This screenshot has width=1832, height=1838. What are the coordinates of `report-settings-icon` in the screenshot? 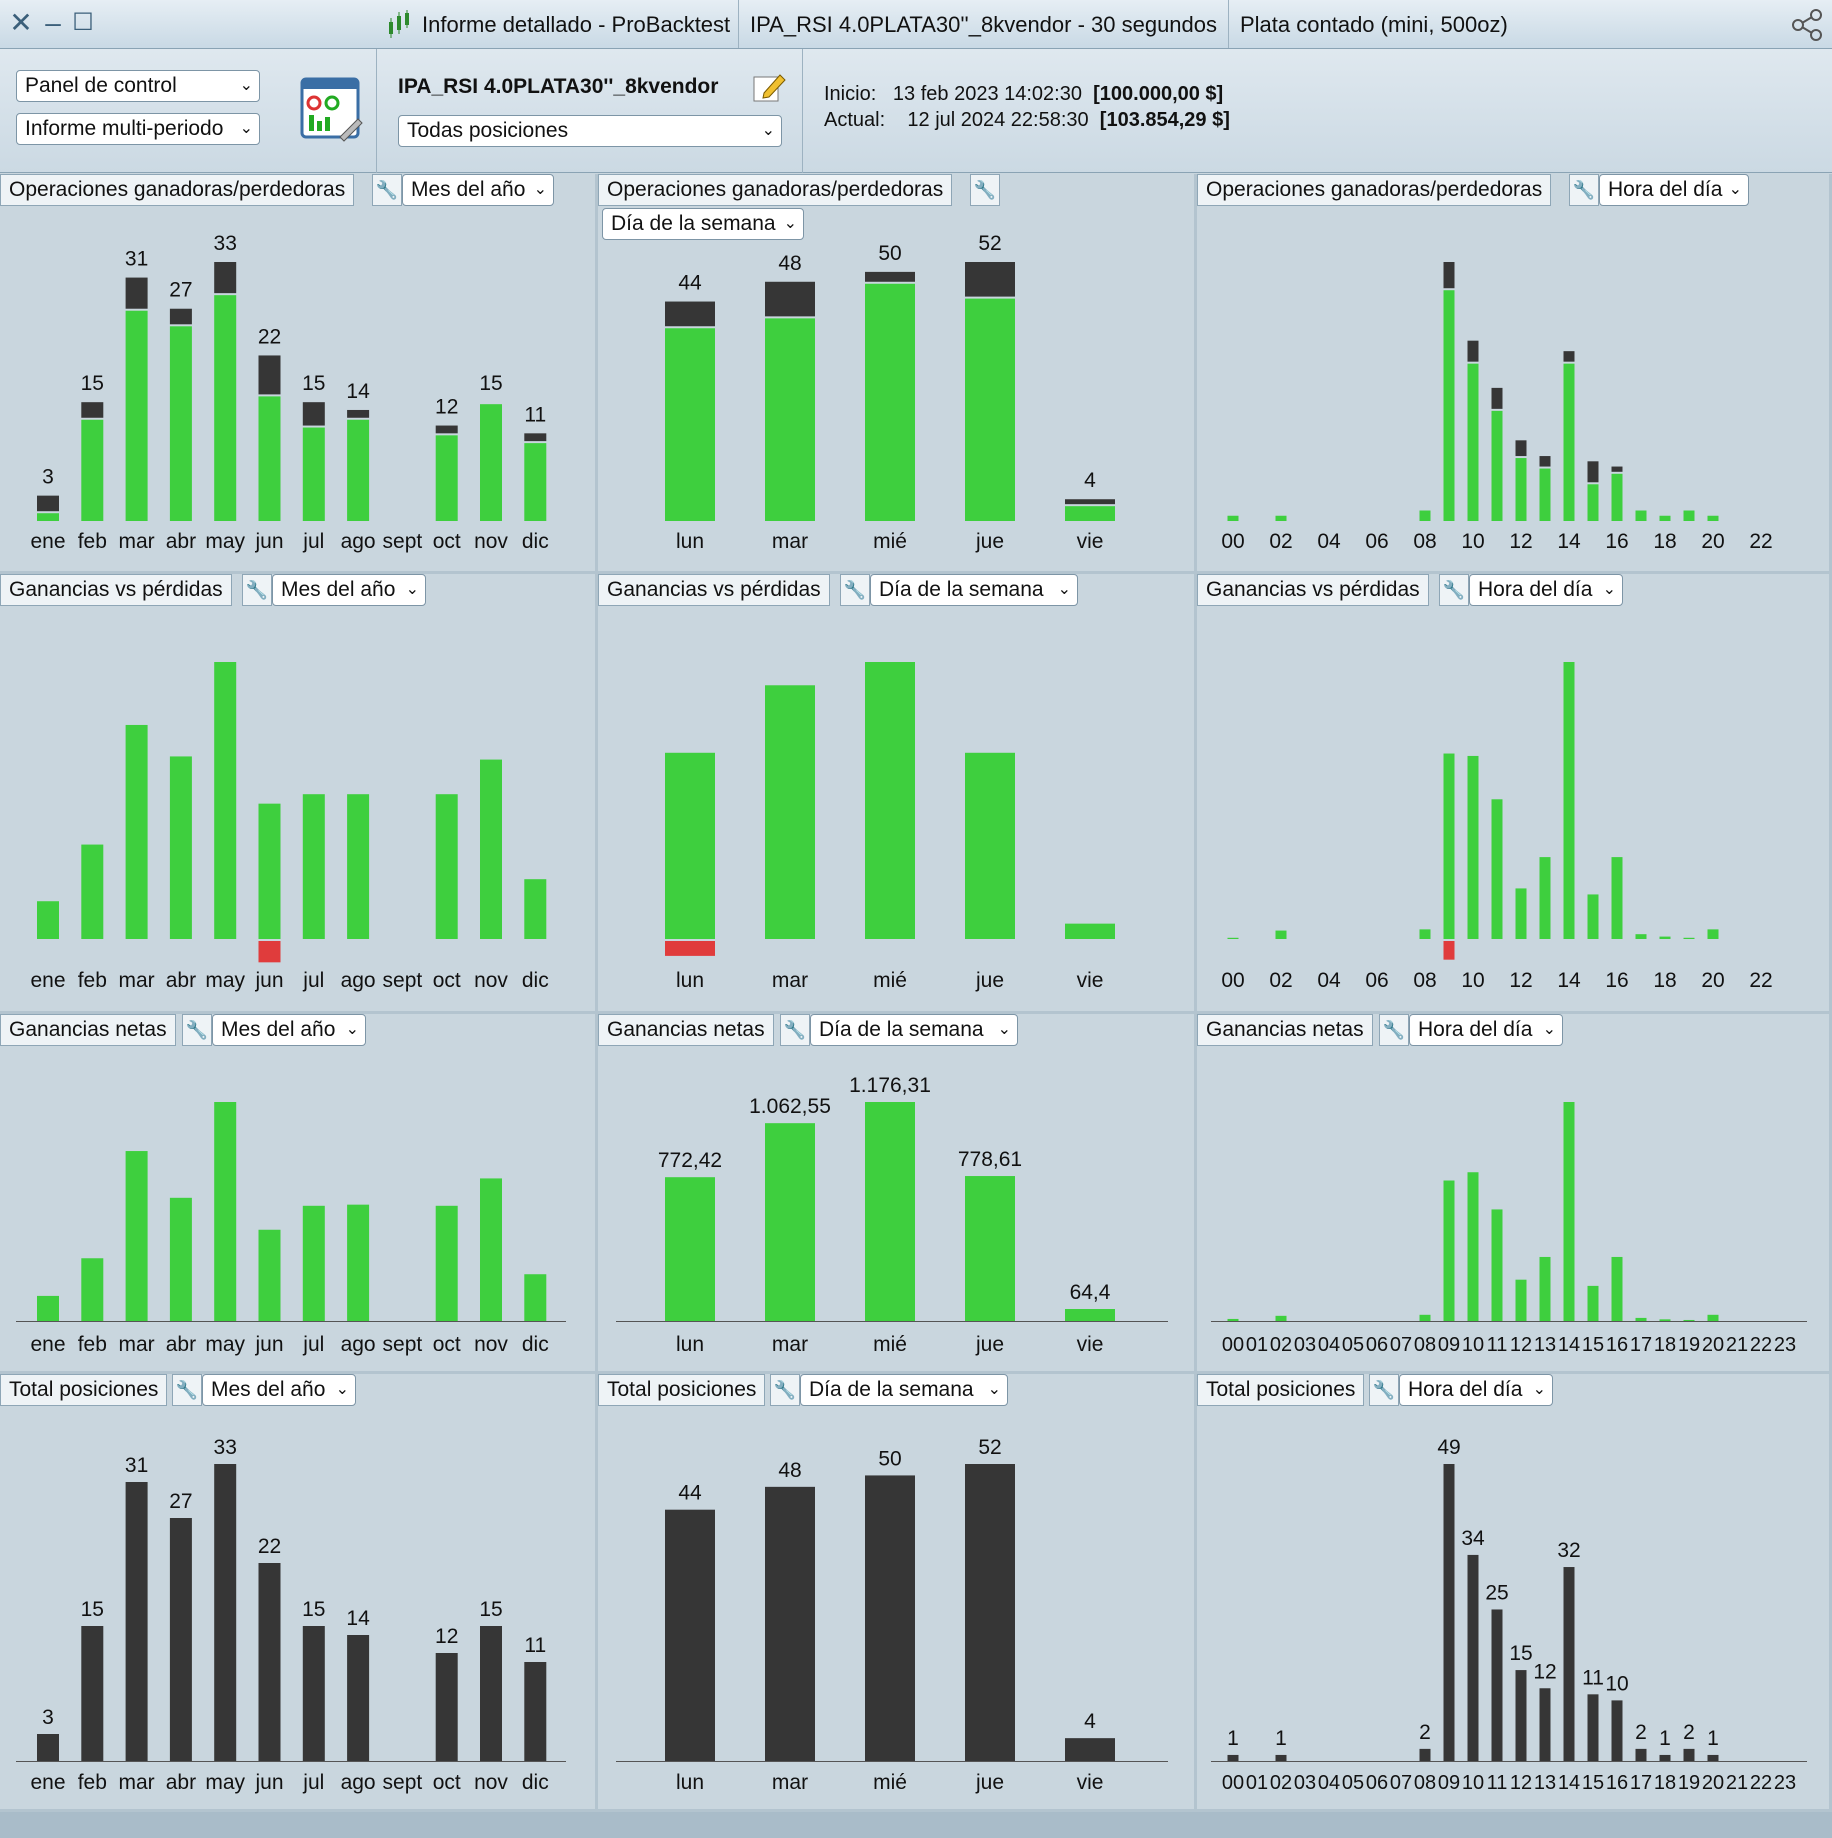 It's located at (332, 110).